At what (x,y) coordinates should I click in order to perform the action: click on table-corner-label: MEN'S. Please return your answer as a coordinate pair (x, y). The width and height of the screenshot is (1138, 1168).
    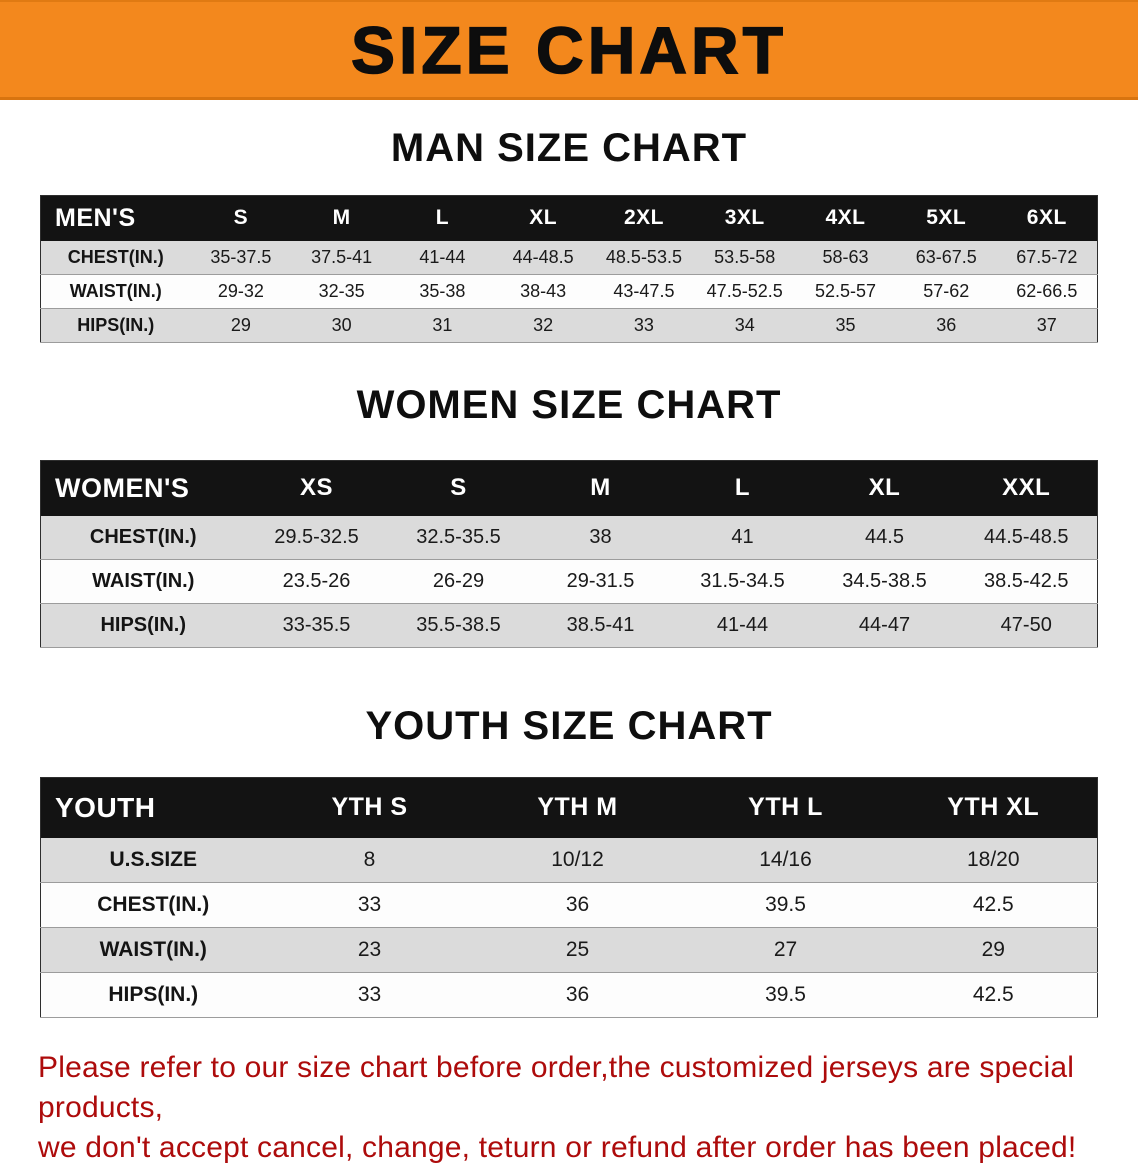
    Looking at the image, I should click on (115, 218).